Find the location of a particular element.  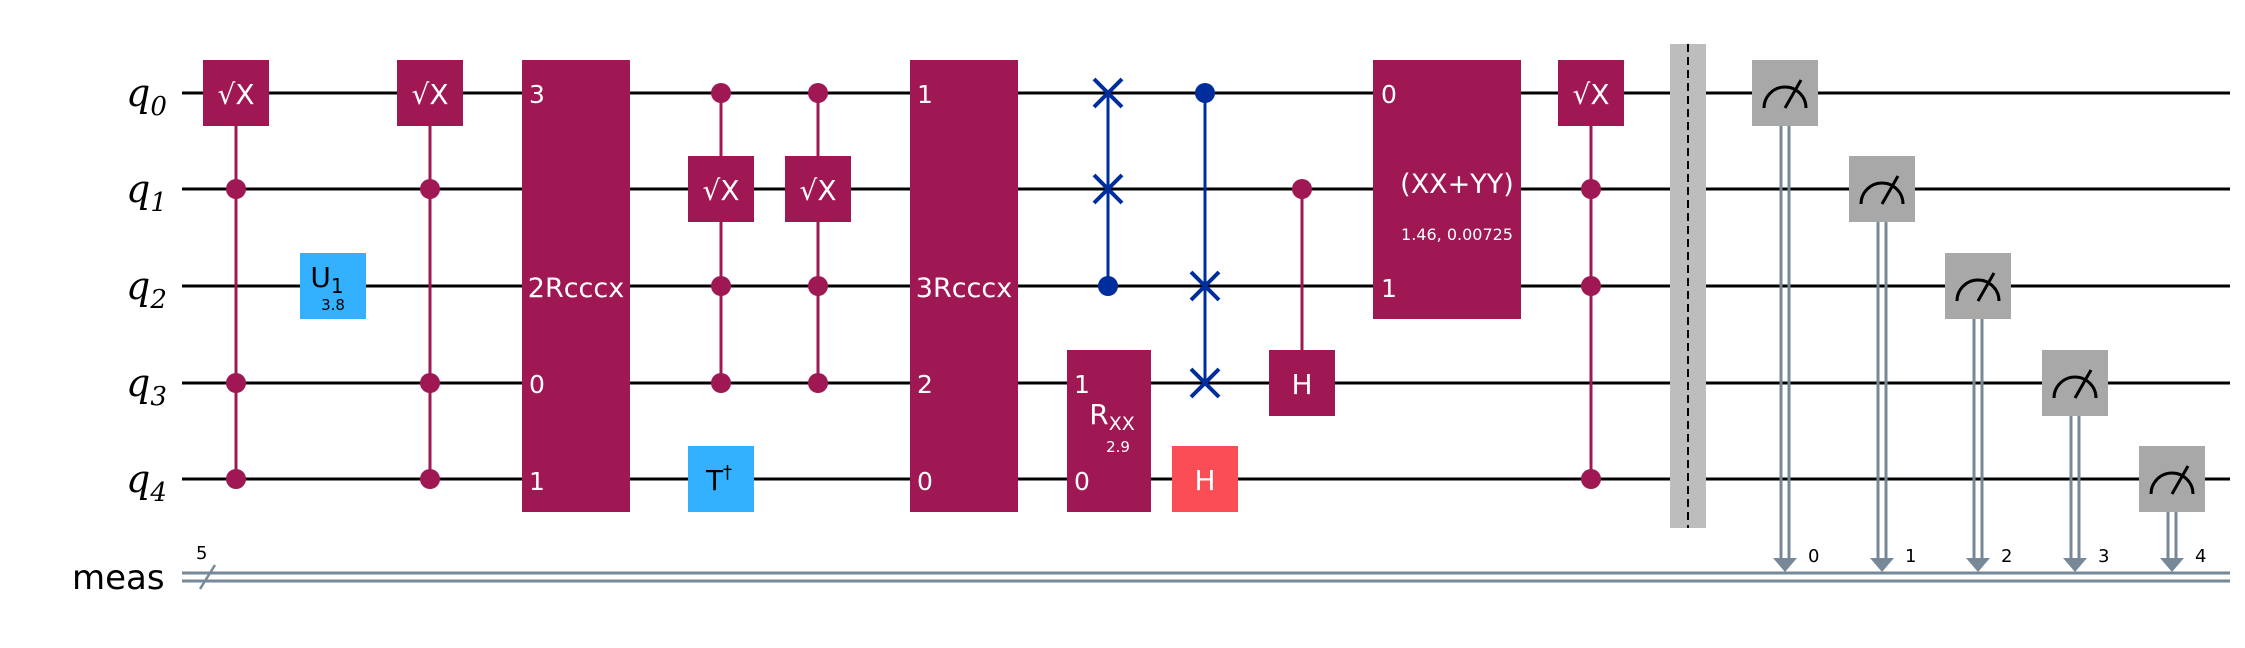

mc-sx-gate-3: √X is located at coordinates (721, 238).